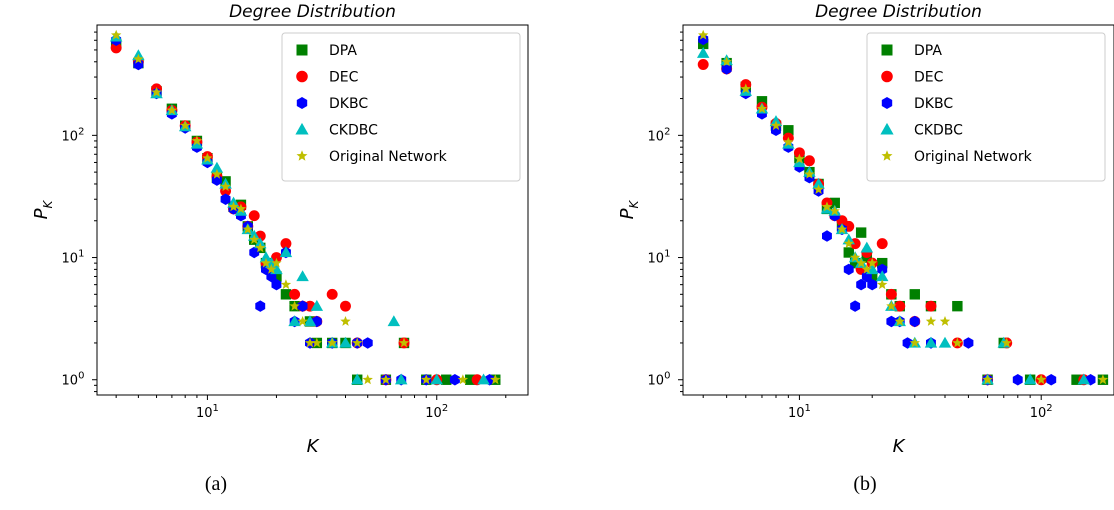 This screenshot has height=510, width=1114. What do you see at coordinates (986, 107) in the screenshot?
I see `legend-box` at bounding box center [986, 107].